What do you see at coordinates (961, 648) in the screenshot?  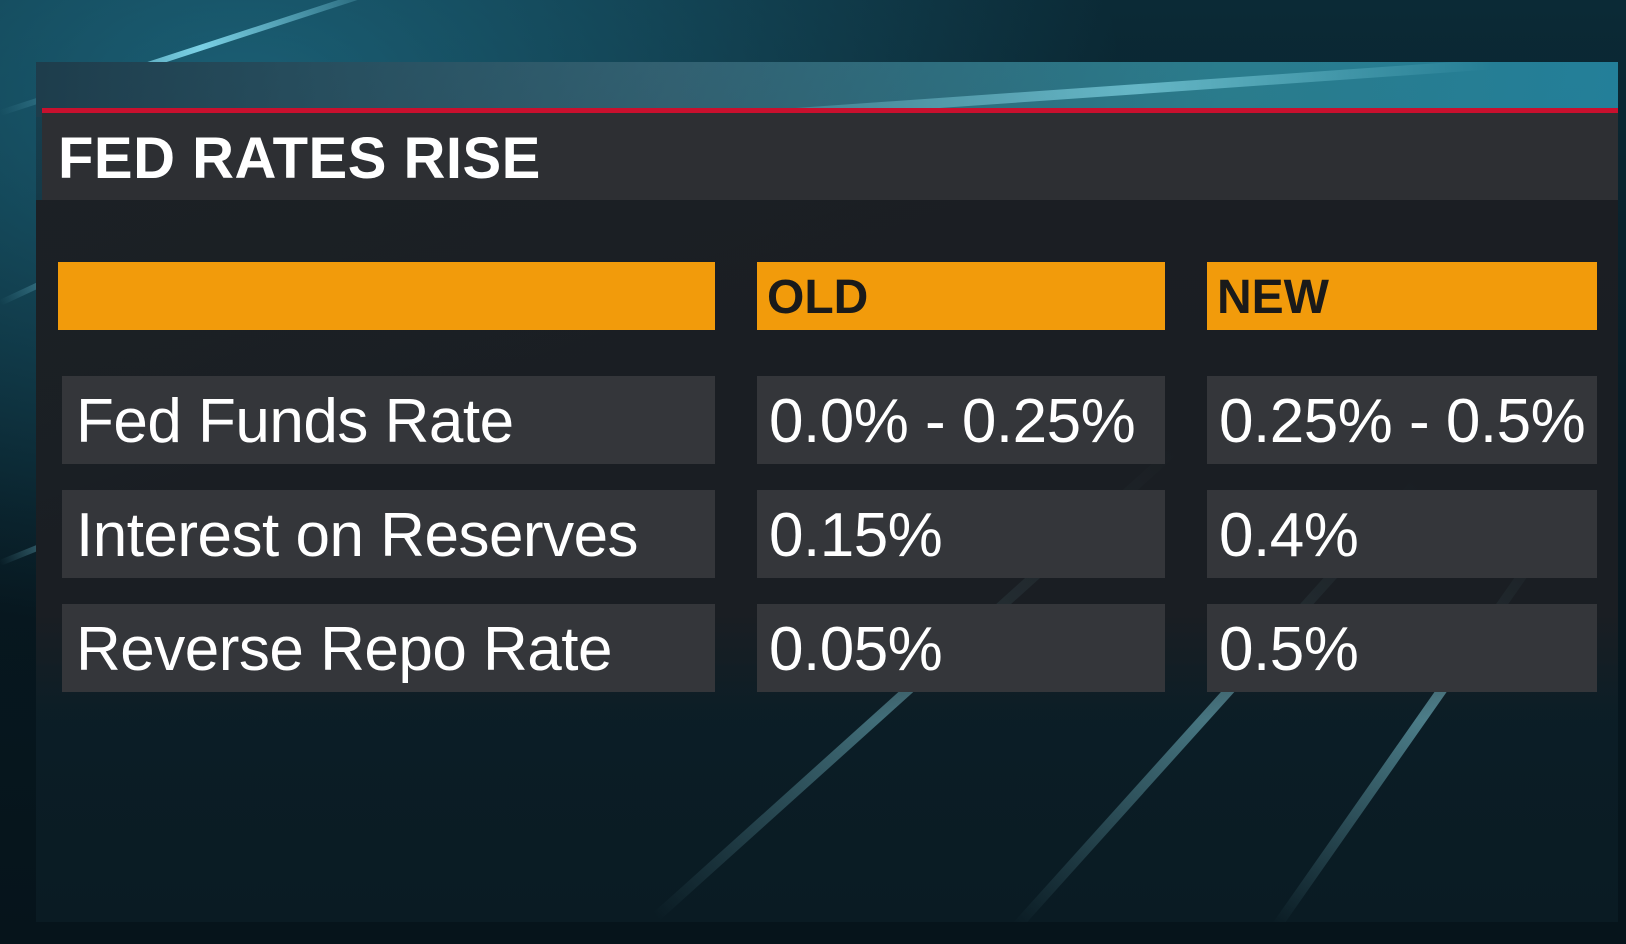 I see `table-cell-old: 0.05%` at bounding box center [961, 648].